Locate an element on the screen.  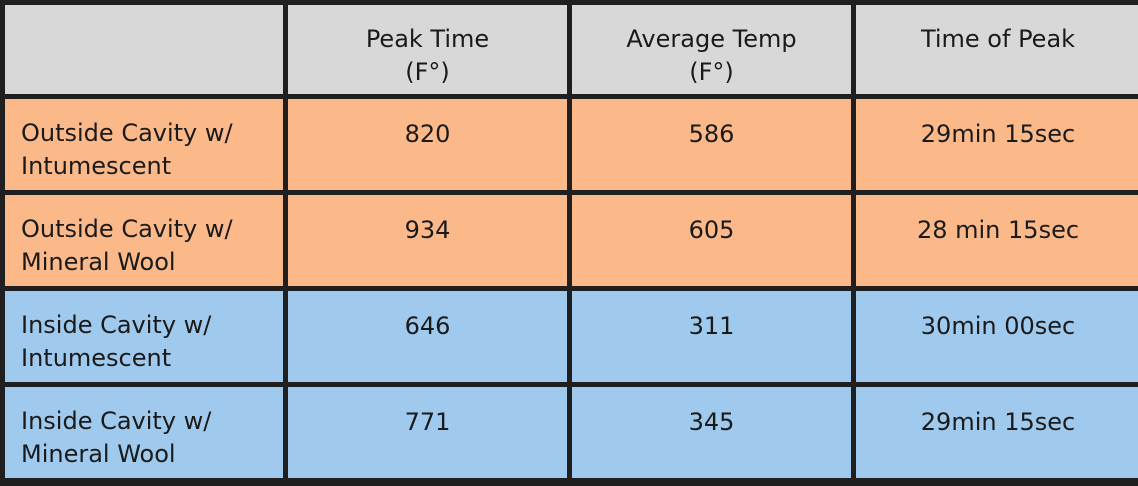
header-peak-time-inner: Peak Time (F°) is located at coordinates (427, 56).